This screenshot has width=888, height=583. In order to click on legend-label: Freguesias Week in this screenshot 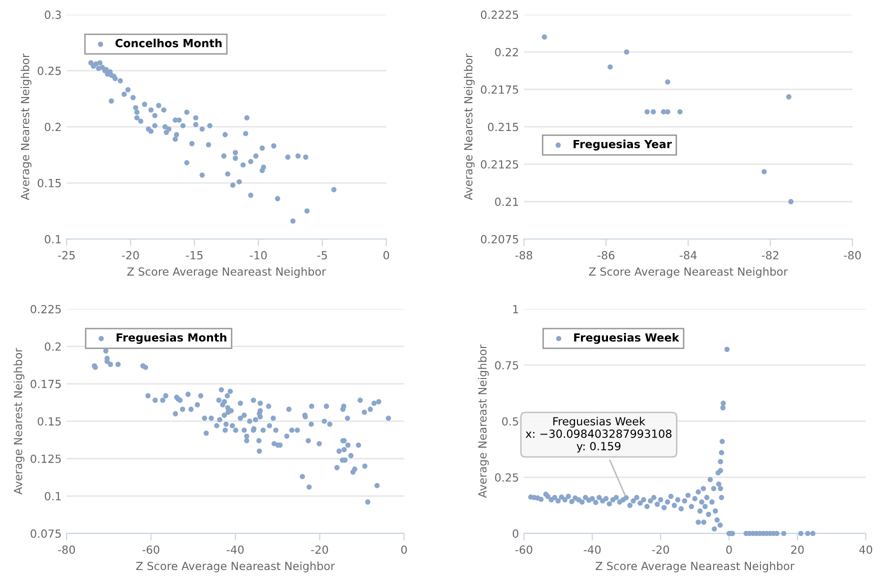, I will do `click(627, 338)`.